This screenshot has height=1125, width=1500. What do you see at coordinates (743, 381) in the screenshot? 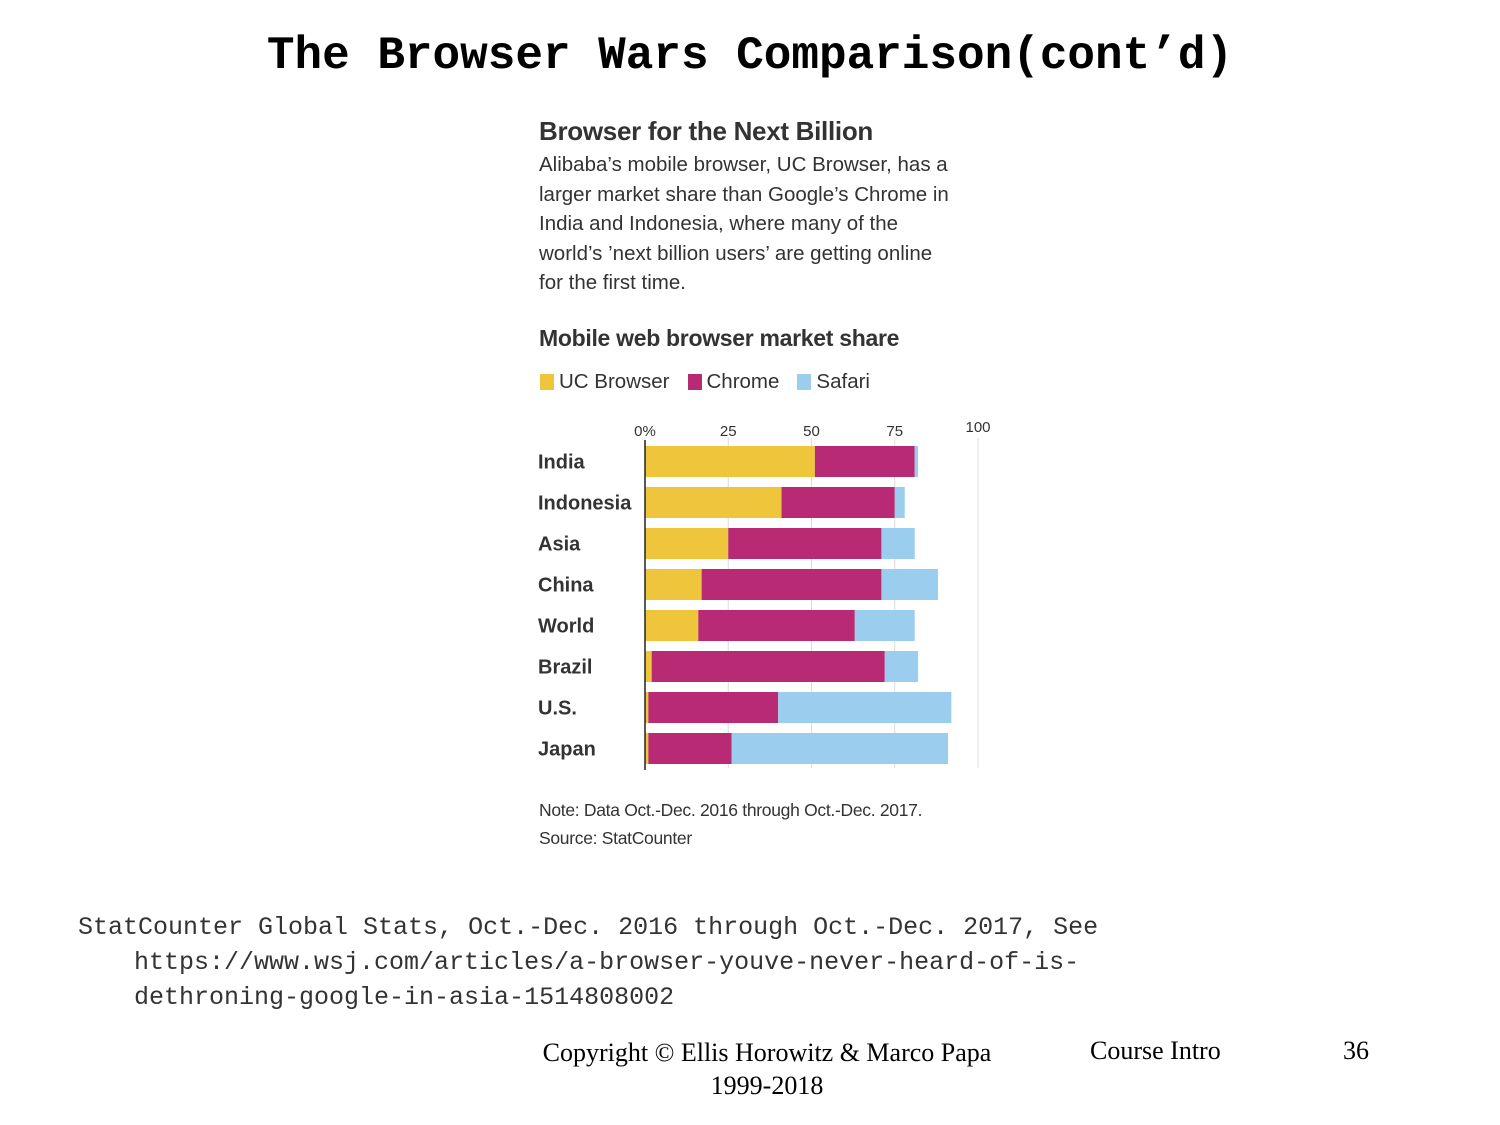
I see `legend-label-chrome: Chrome` at bounding box center [743, 381].